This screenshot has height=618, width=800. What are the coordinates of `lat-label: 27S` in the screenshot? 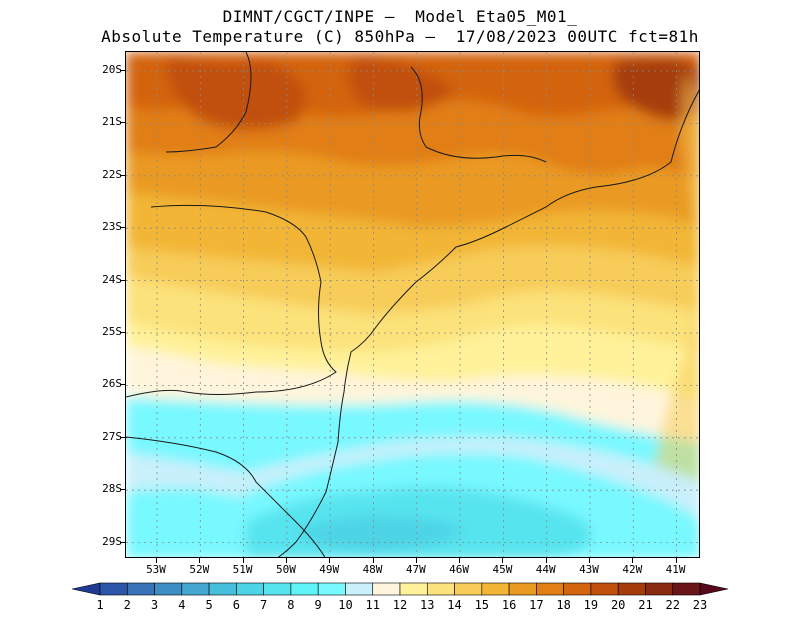 It's located at (112, 436).